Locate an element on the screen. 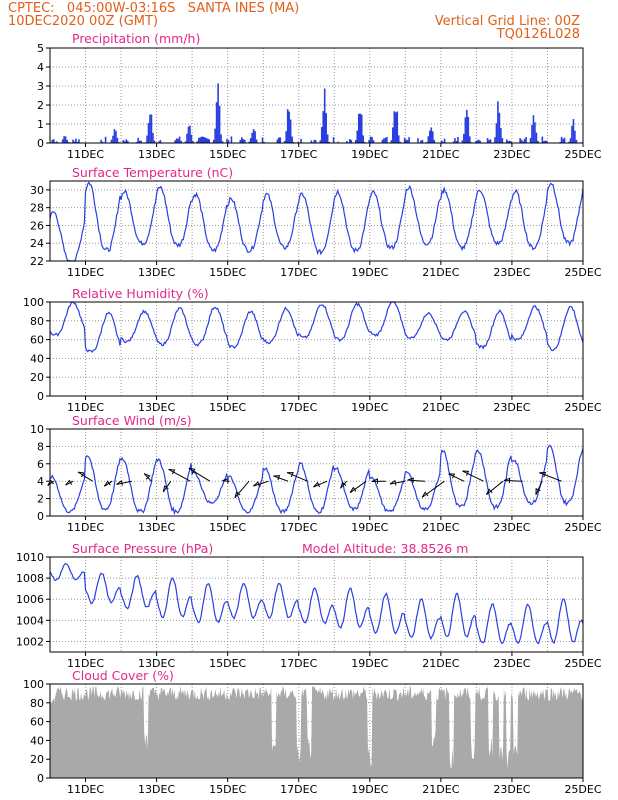 The image size is (618, 800). surface-xtick-label: 19DEC is located at coordinates (369, 527).